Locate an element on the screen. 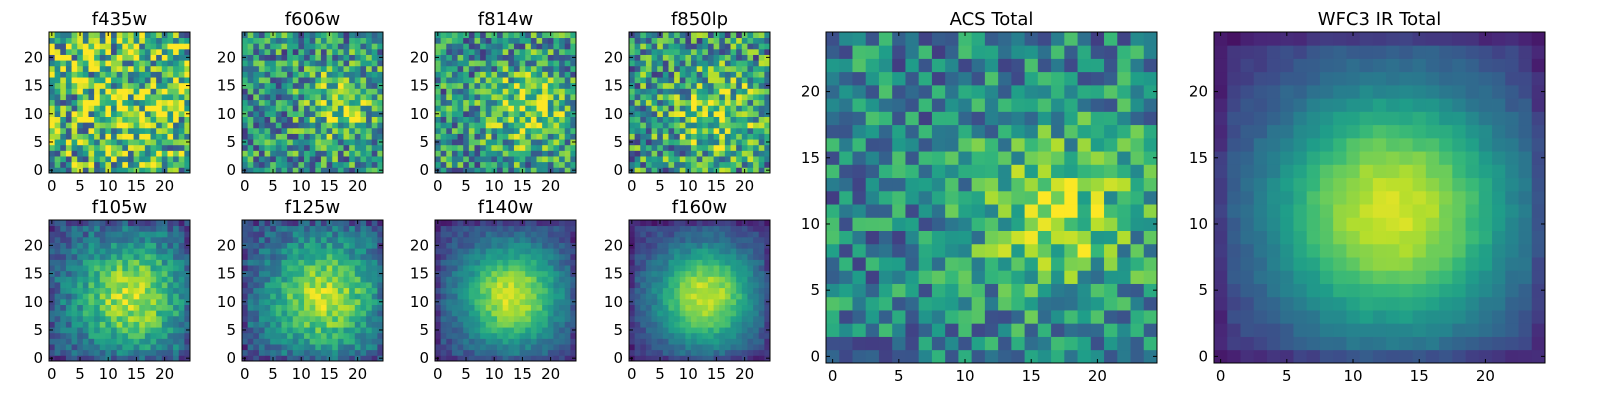  y-tick-label: 15 is located at coordinates (33, 274).